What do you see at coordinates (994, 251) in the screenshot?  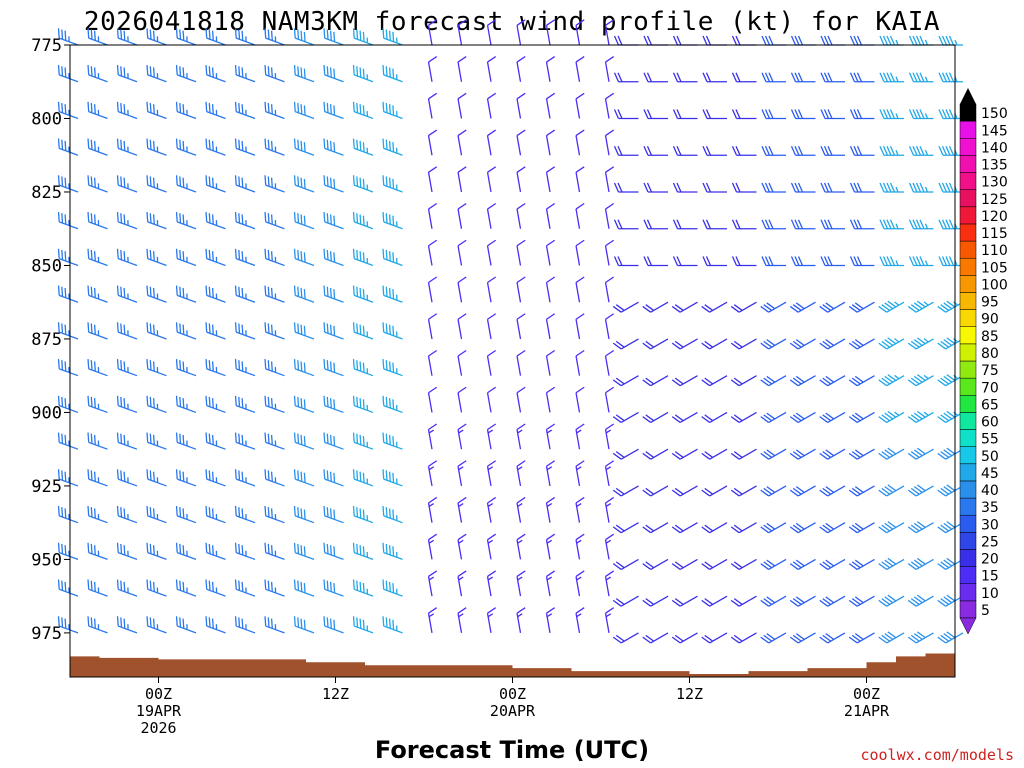 I see `colorbar-label: 110` at bounding box center [994, 251].